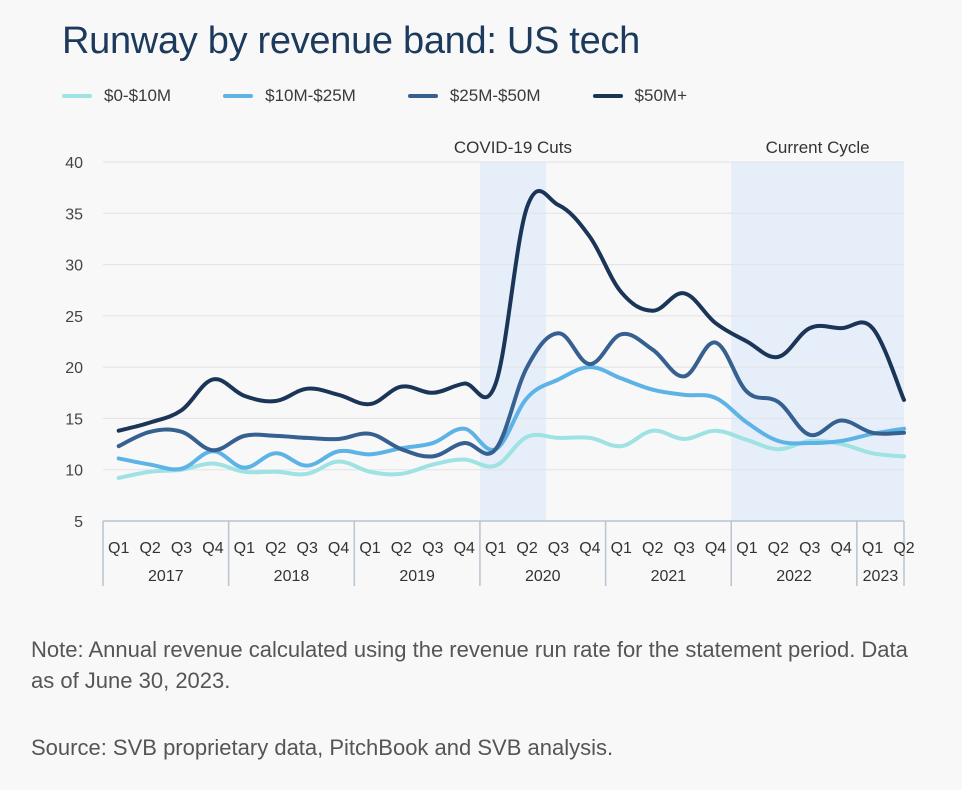 This screenshot has width=962, height=790. What do you see at coordinates (74, 163) in the screenshot?
I see `y-tick-label: 40` at bounding box center [74, 163].